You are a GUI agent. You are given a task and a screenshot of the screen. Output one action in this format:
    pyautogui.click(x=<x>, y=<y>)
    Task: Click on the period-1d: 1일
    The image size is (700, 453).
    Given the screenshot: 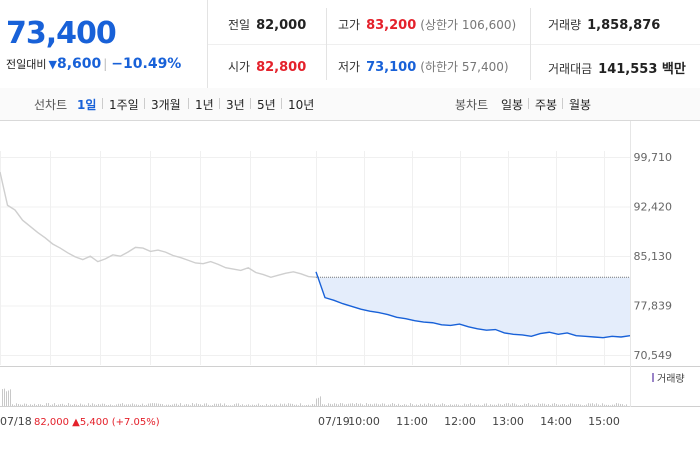 What is the action you would take?
    pyautogui.click(x=87, y=105)
    